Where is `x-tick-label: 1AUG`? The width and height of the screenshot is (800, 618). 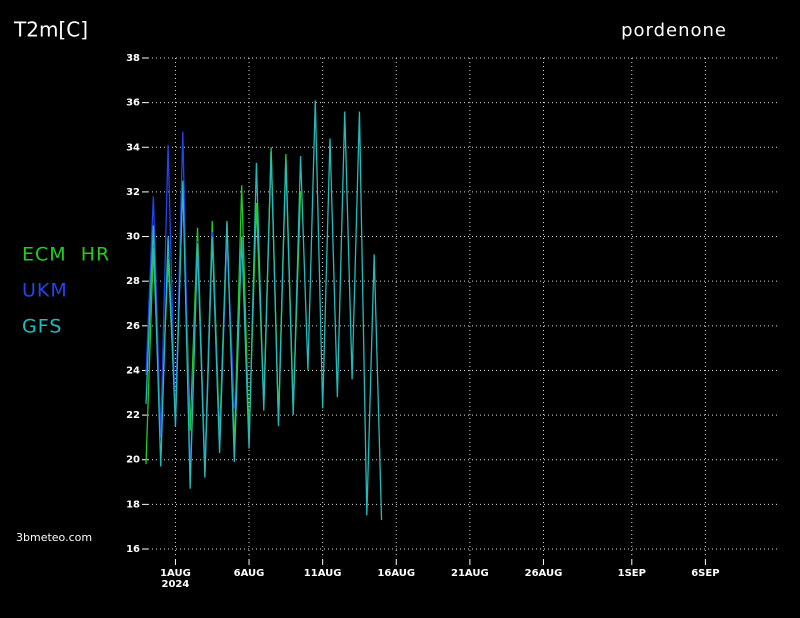 x-tick-label: 1AUG is located at coordinates (175, 573).